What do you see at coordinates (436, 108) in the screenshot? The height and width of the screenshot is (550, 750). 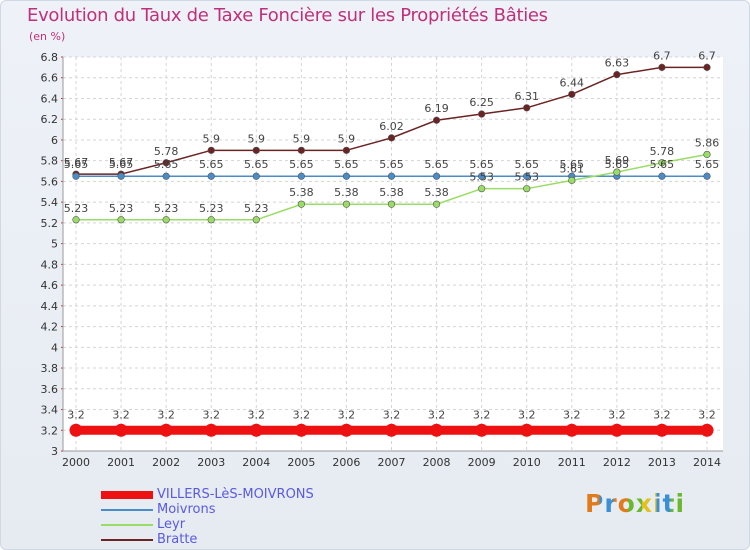 I see `data-label: 6.19` at bounding box center [436, 108].